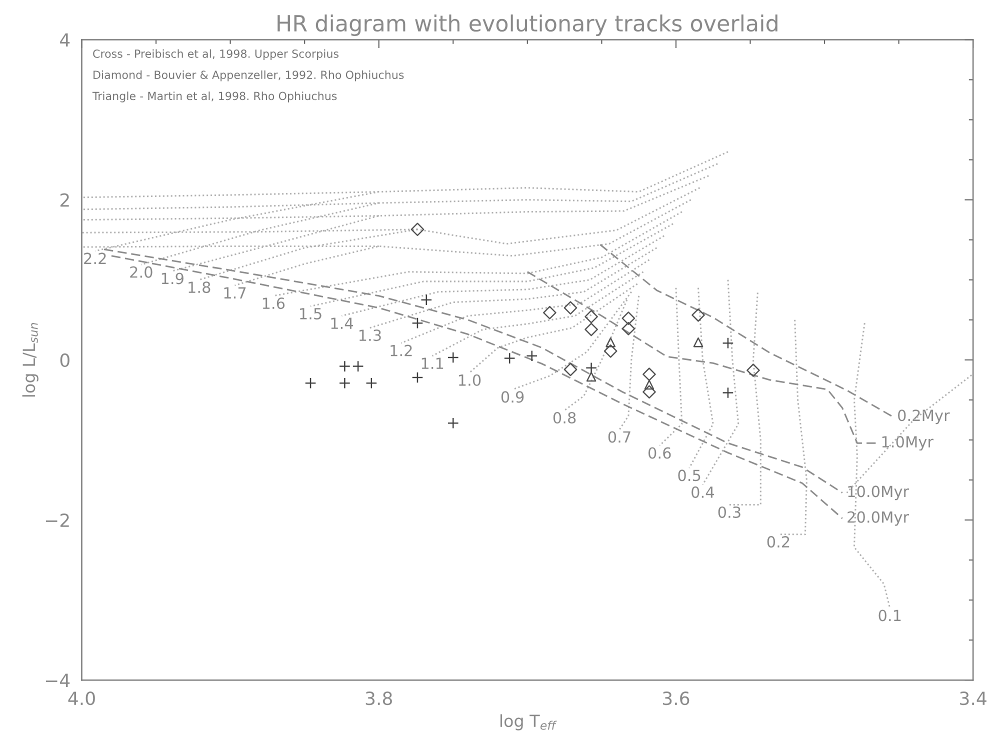 Image resolution: width=997 pixels, height=749 pixels. What do you see at coordinates (273, 304) in the screenshot?
I see `series-label: 1.6` at bounding box center [273, 304].